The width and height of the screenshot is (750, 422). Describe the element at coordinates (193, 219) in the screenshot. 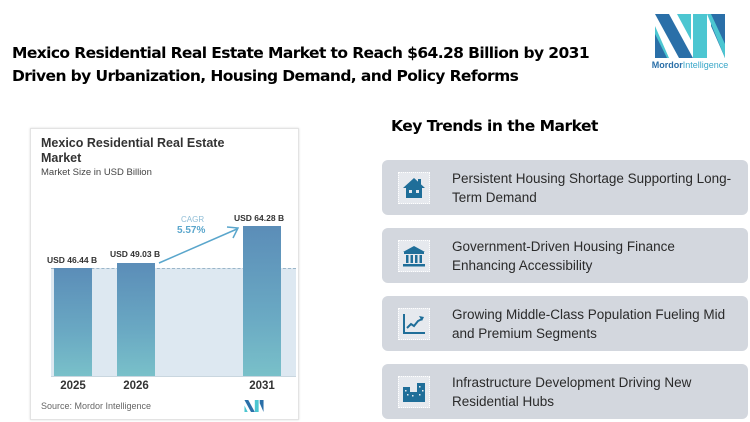

I see `cagr-label: CAGR` at that location.